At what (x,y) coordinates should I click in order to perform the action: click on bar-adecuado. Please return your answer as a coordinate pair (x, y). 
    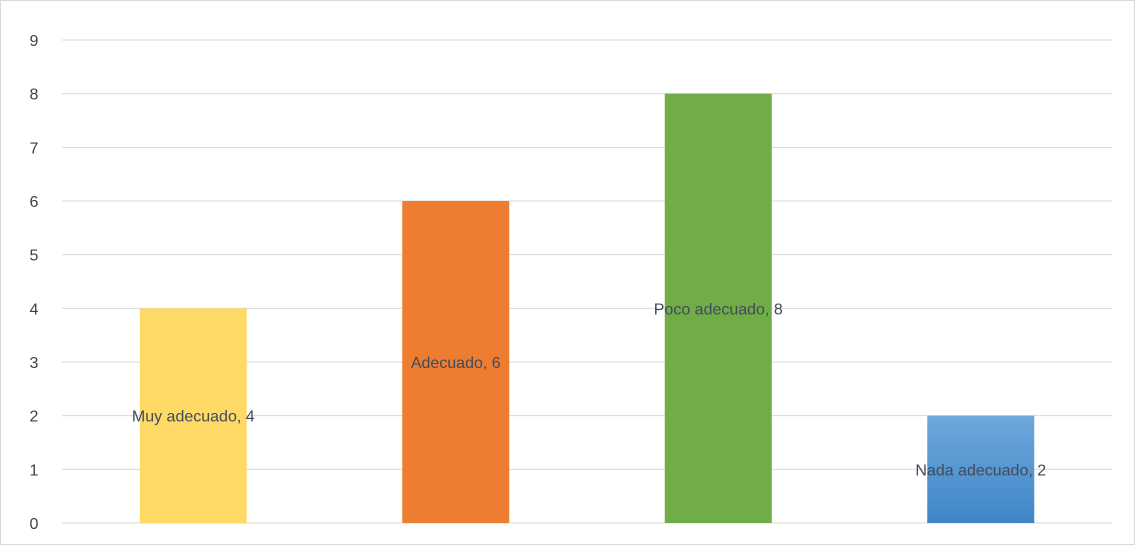
    Looking at the image, I should click on (456, 362).